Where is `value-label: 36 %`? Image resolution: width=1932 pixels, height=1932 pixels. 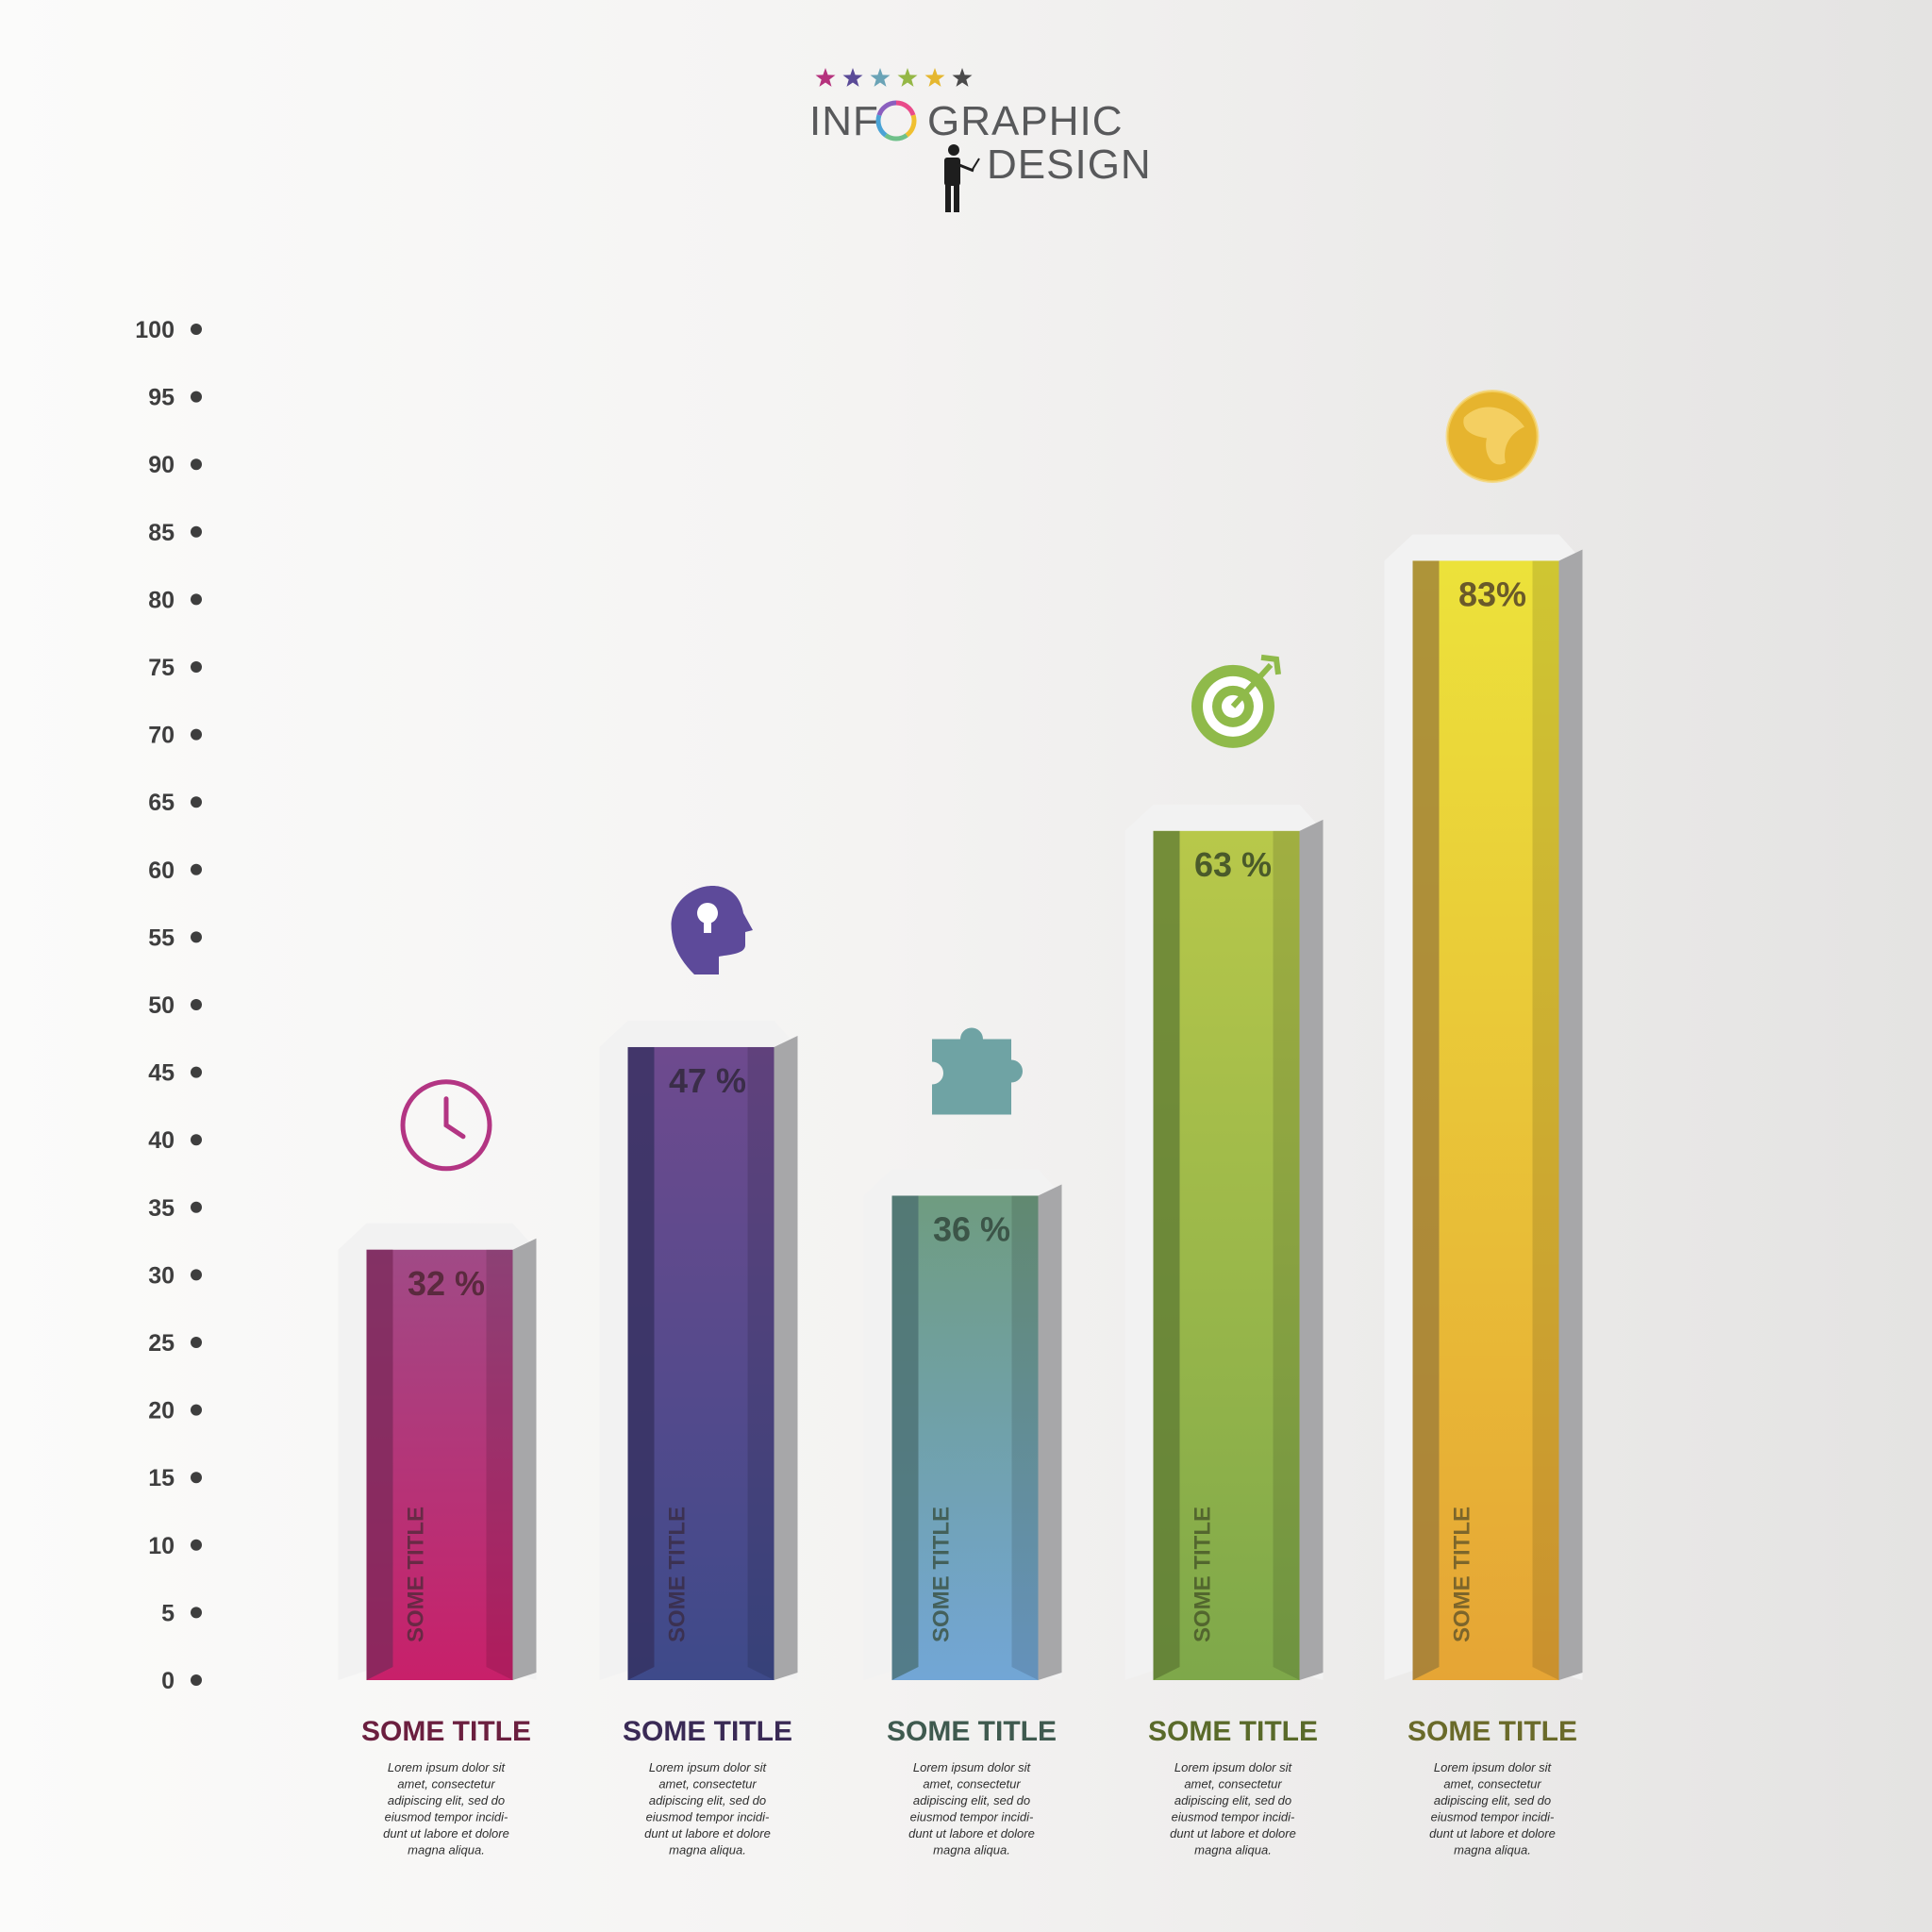
value-label: 36 % is located at coordinates (971, 1228).